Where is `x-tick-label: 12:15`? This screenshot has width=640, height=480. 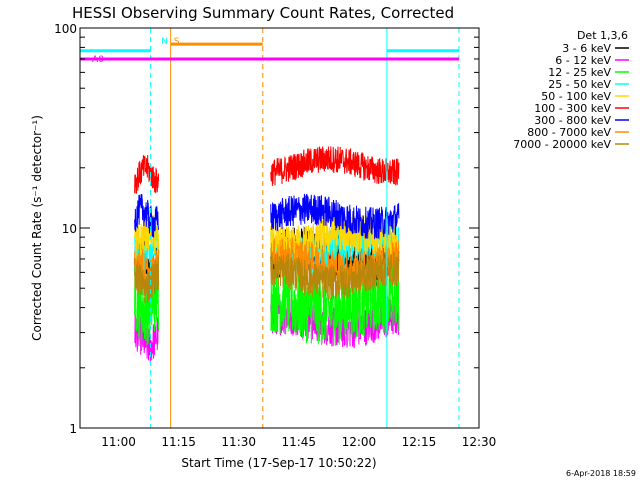
x-tick-label: 12:15 is located at coordinates (419, 442).